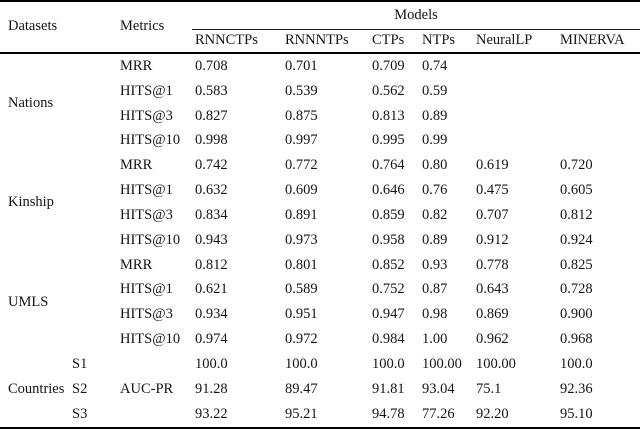 This screenshot has height=438, width=640. Describe the element at coordinates (388, 90) in the screenshot. I see `value-cell: 0.562` at that location.